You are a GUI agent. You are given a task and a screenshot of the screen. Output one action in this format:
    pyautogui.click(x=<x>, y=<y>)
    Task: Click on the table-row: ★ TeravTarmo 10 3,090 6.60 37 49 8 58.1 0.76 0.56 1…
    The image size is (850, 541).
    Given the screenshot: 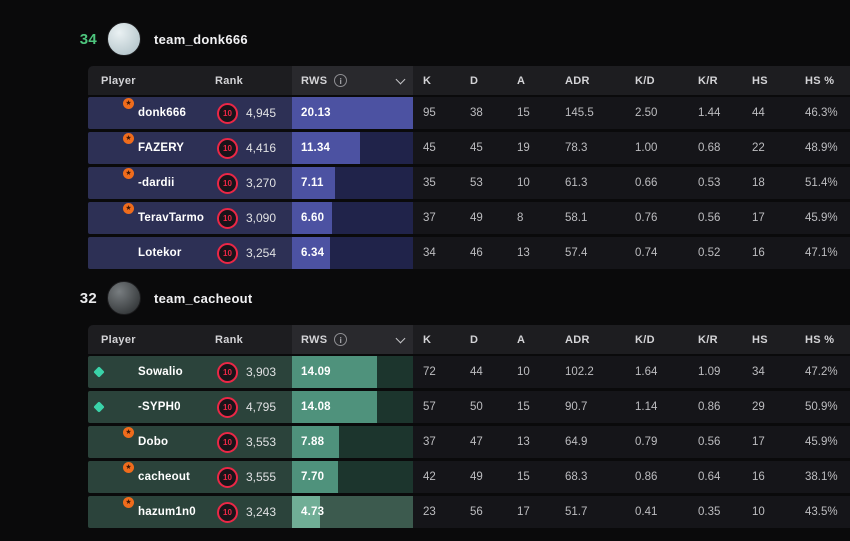 What is the action you would take?
    pyautogui.click(x=469, y=218)
    